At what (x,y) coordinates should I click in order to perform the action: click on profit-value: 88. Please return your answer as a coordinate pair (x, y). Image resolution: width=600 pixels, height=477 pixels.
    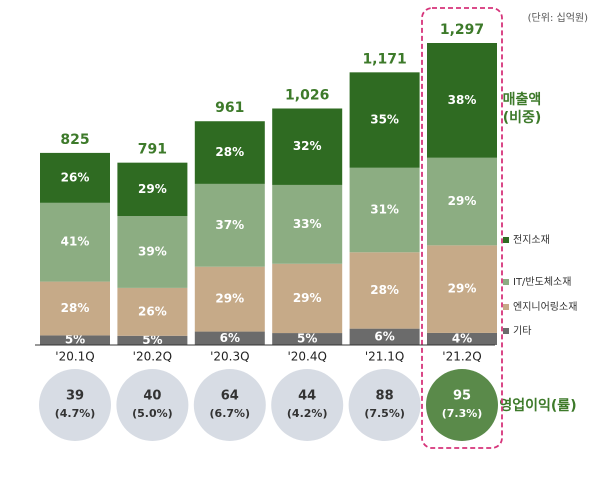
    Looking at the image, I should click on (385, 396).